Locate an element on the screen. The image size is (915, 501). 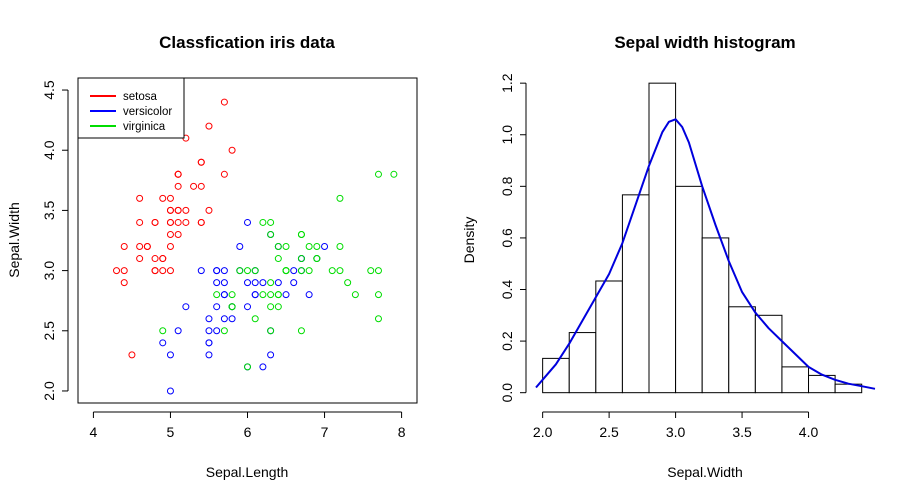
y-tick-label: 3.0 is located at coordinates (49, 271).